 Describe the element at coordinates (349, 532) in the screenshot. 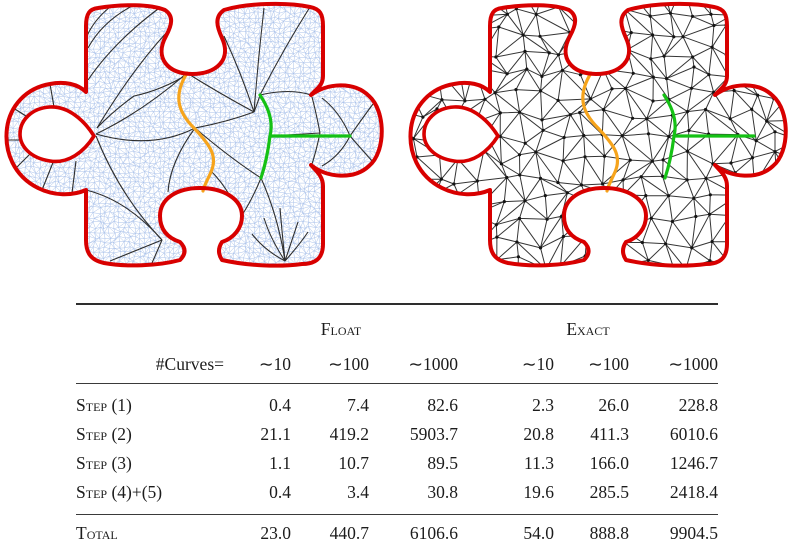

I see `cell: 440.7` at that location.